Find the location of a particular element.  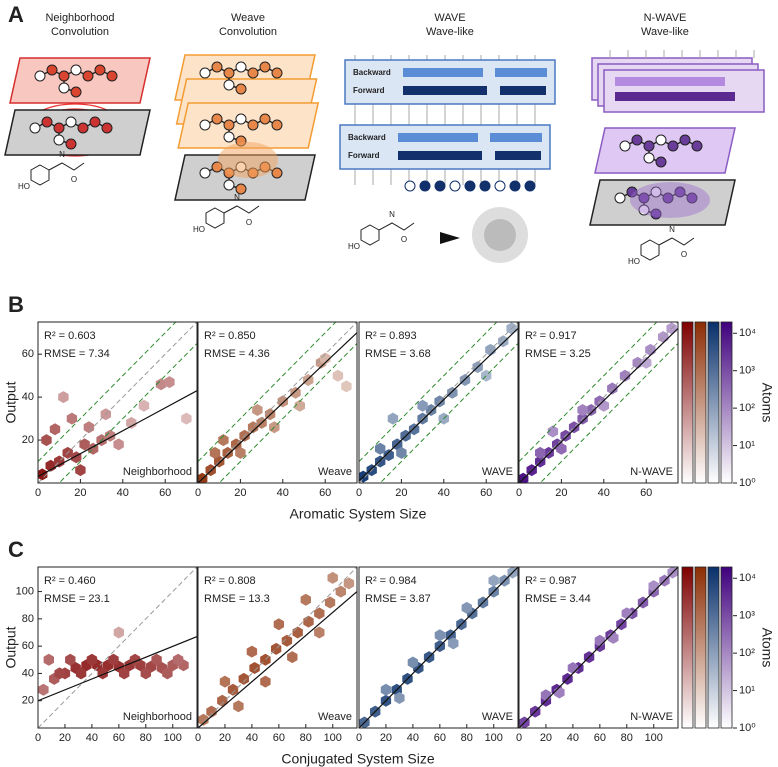

panel-label: B is located at coordinates (16, 304).